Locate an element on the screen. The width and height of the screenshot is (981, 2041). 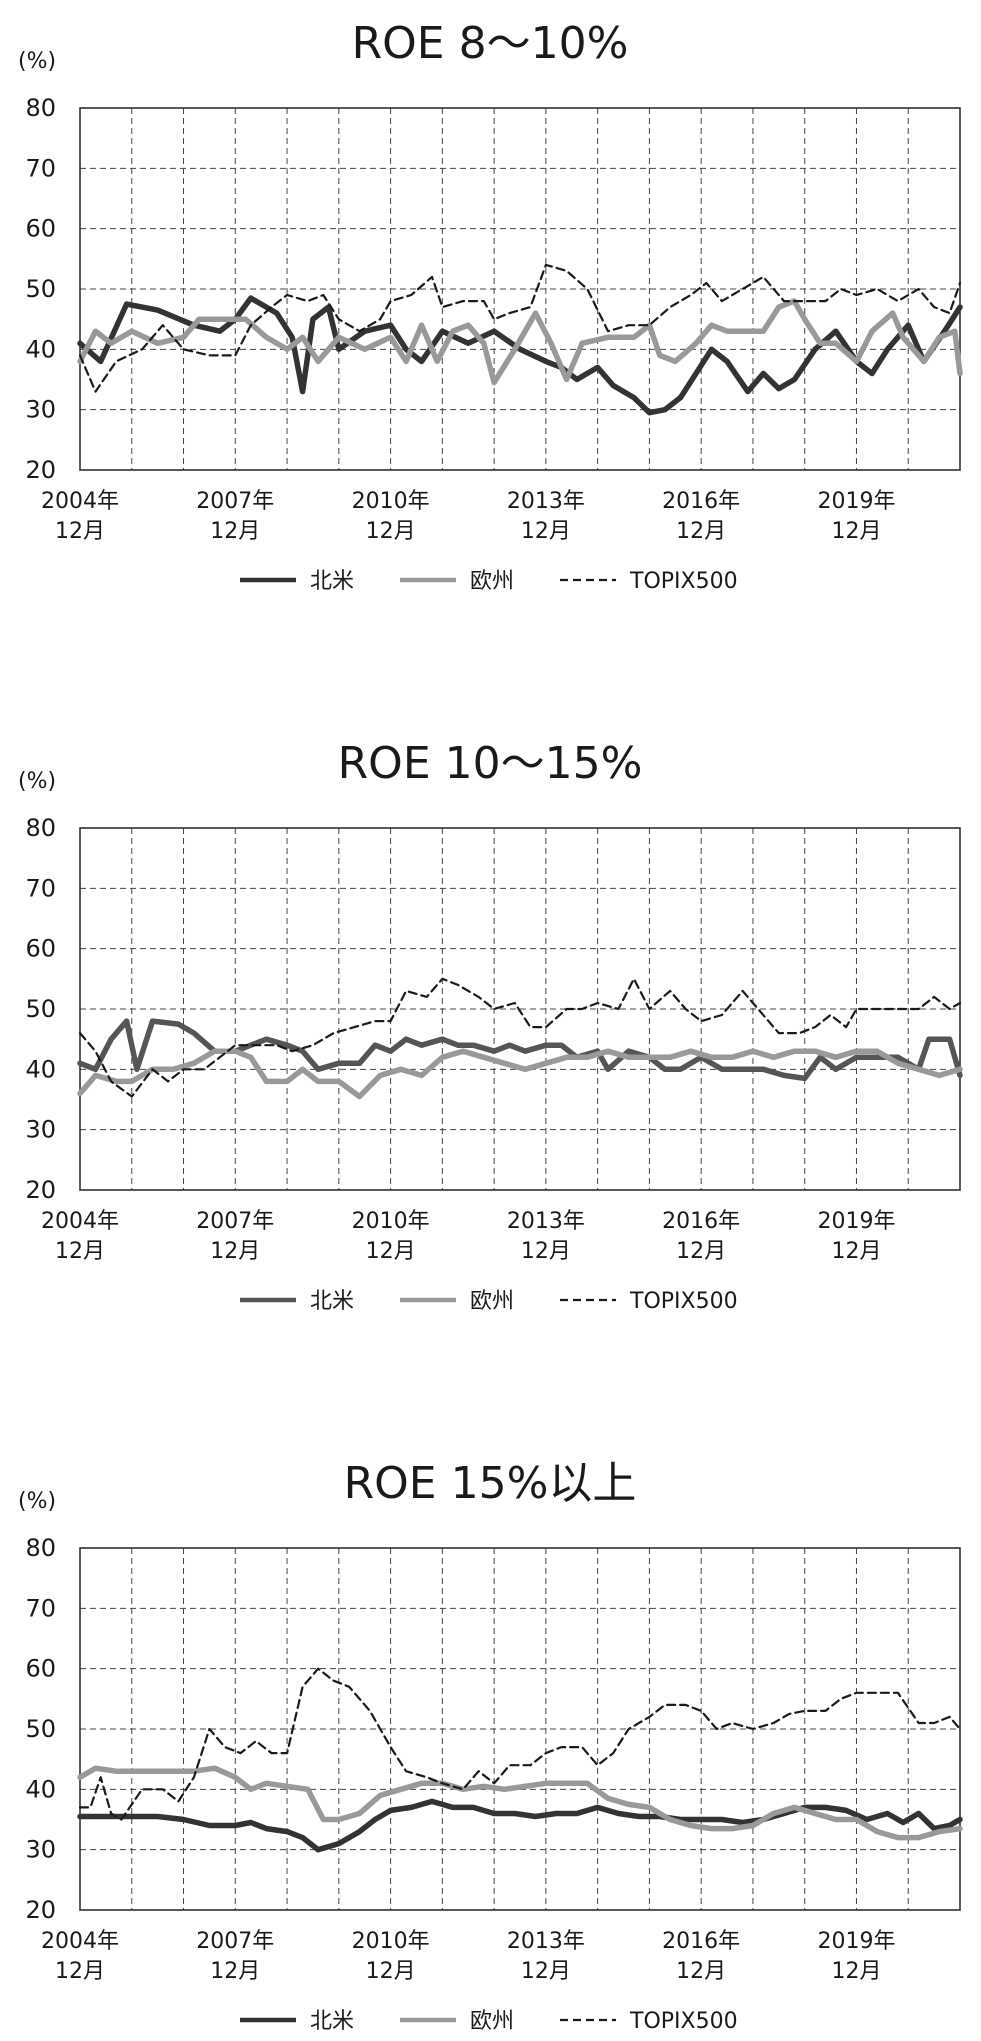
series-line-north-america is located at coordinates (520, 1825).